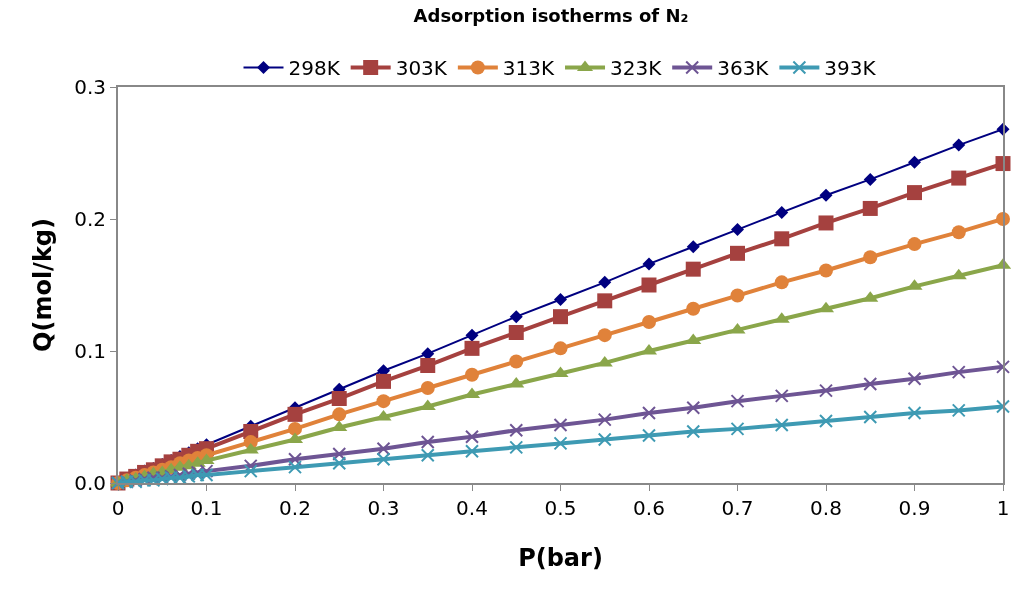 Image resolution: width=1011 pixels, height=604 pixels. I want to click on x-axis-title: P(bar), so click(560, 557).